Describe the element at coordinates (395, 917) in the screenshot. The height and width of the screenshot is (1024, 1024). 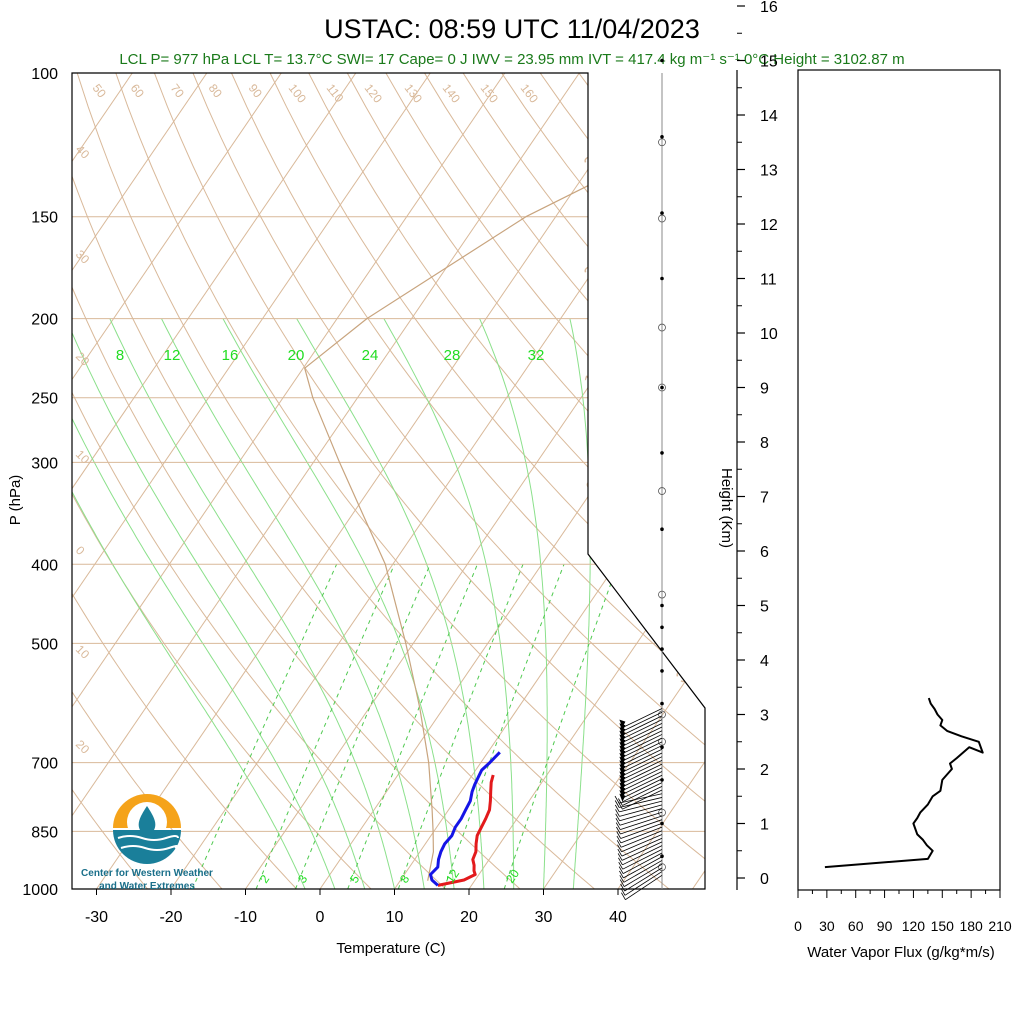
I see `temperature-tick-label: 10` at that location.